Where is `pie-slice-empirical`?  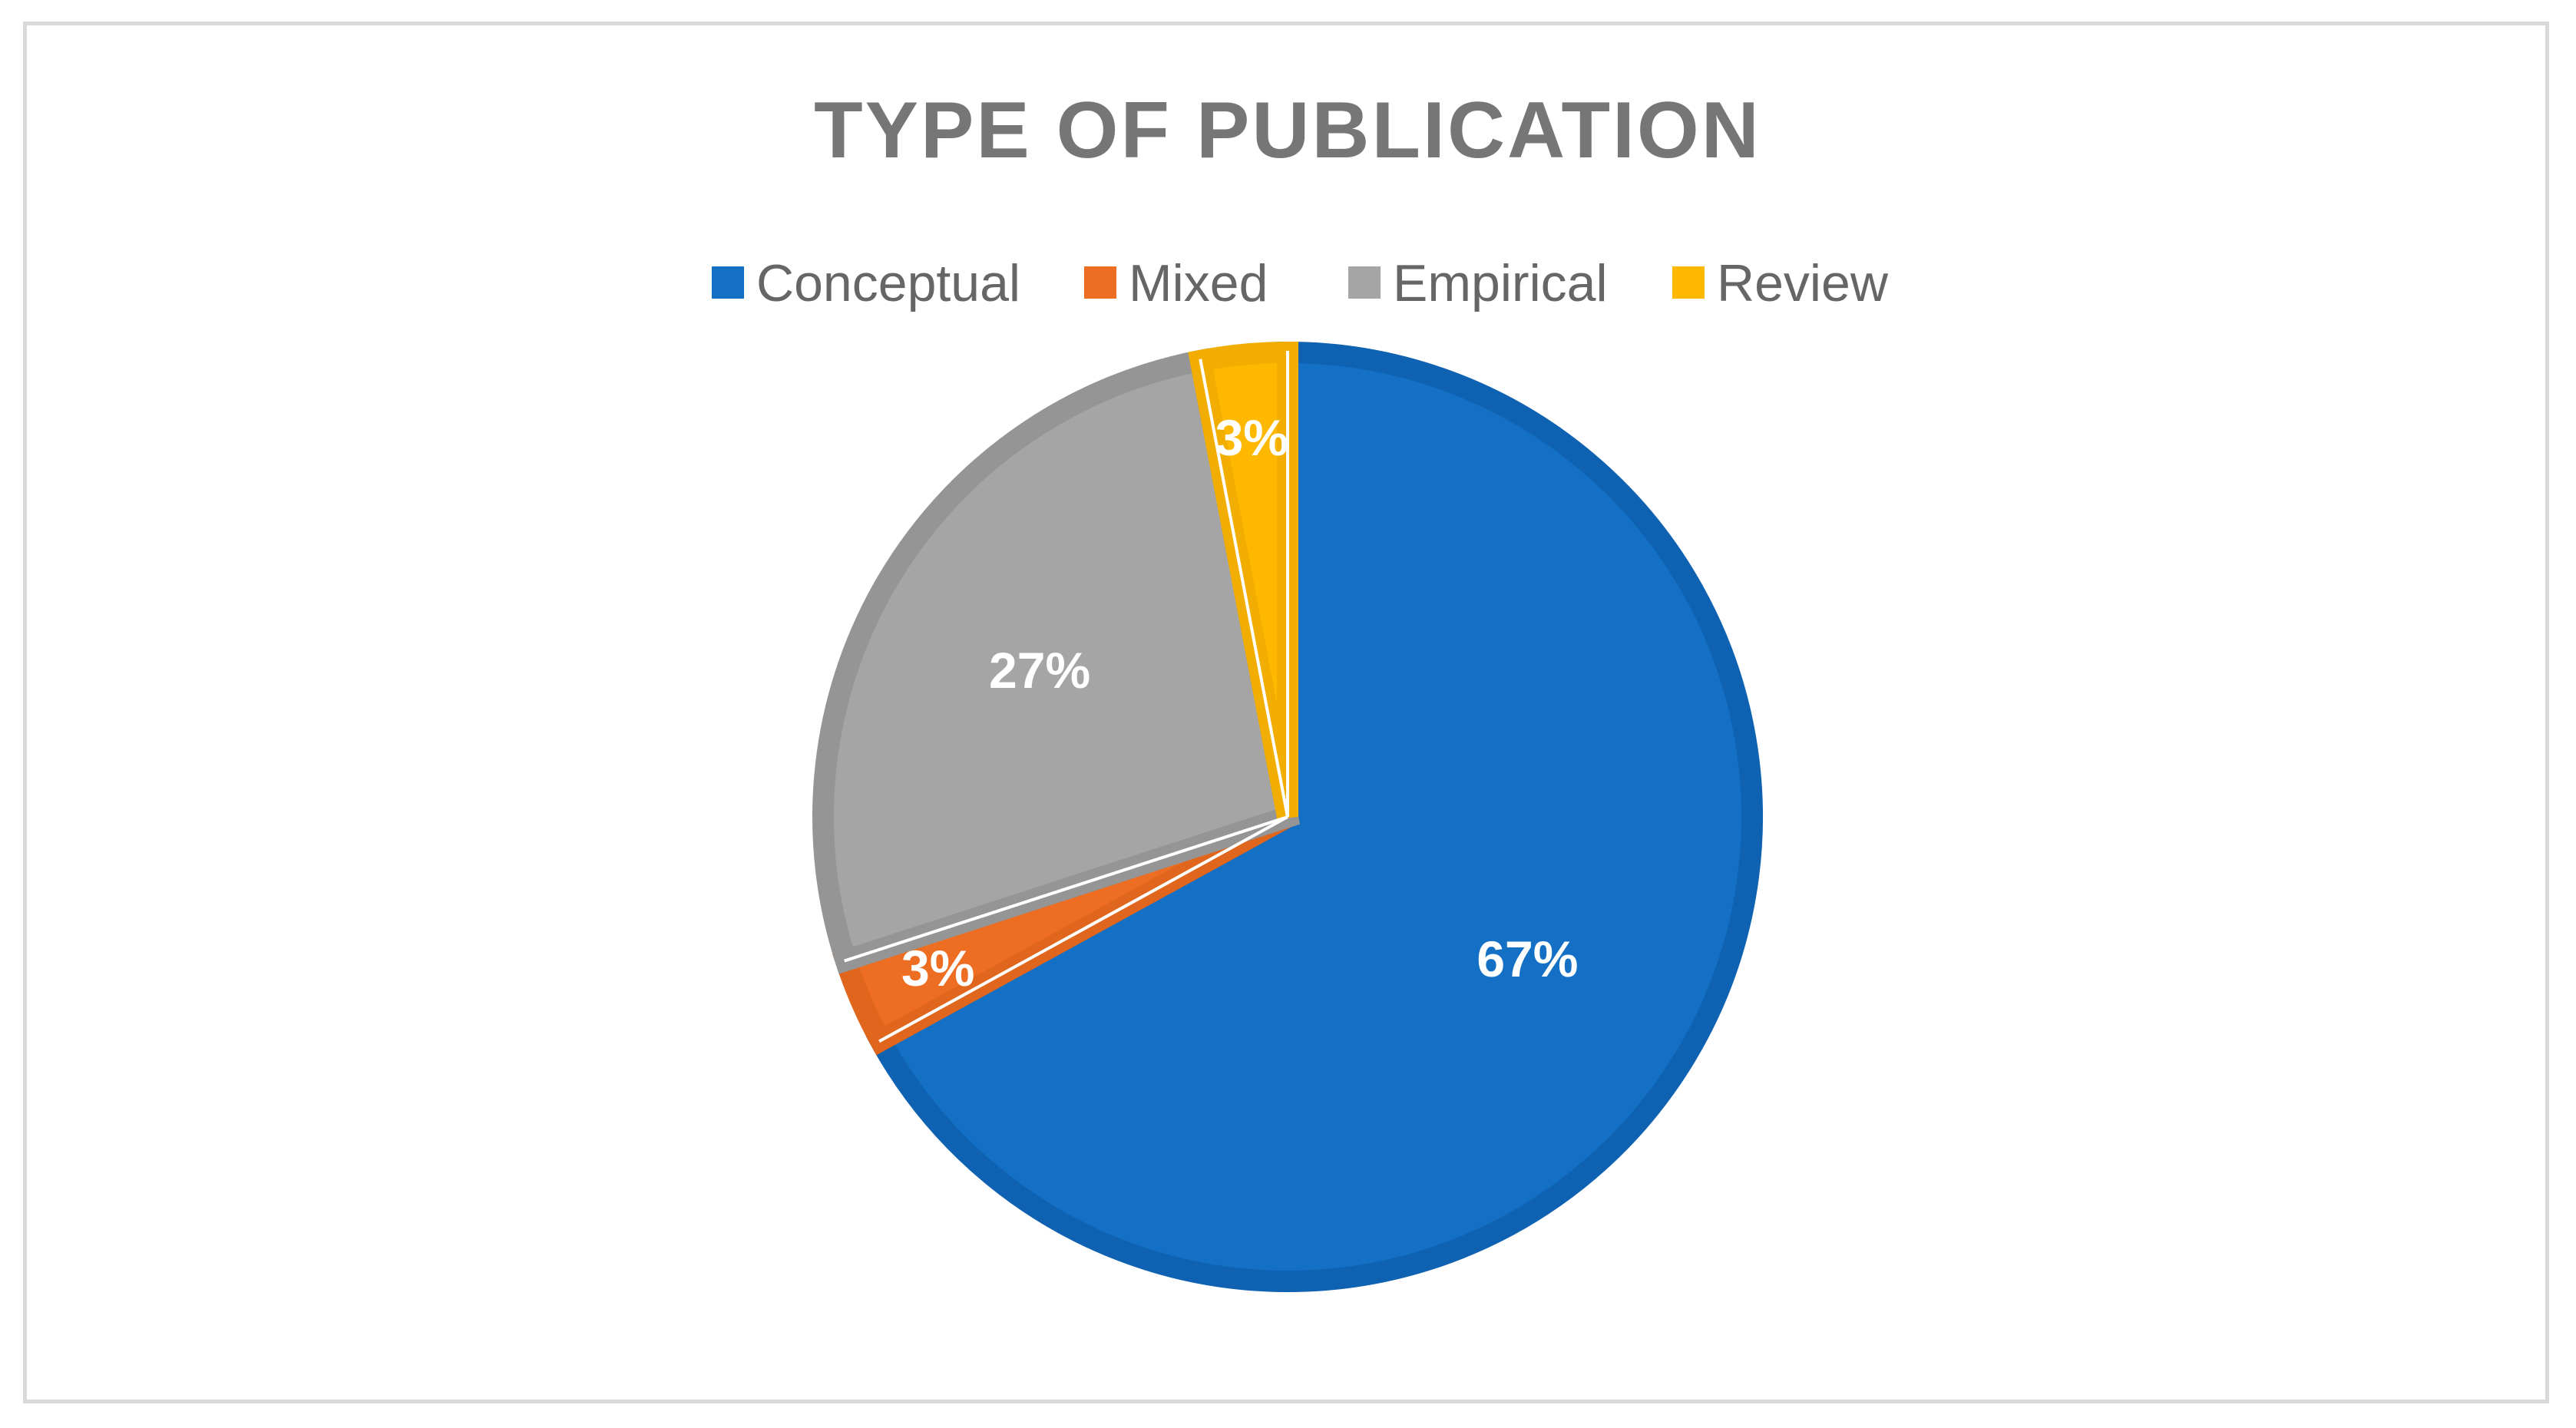 pie-slice-empirical is located at coordinates (1056, 661).